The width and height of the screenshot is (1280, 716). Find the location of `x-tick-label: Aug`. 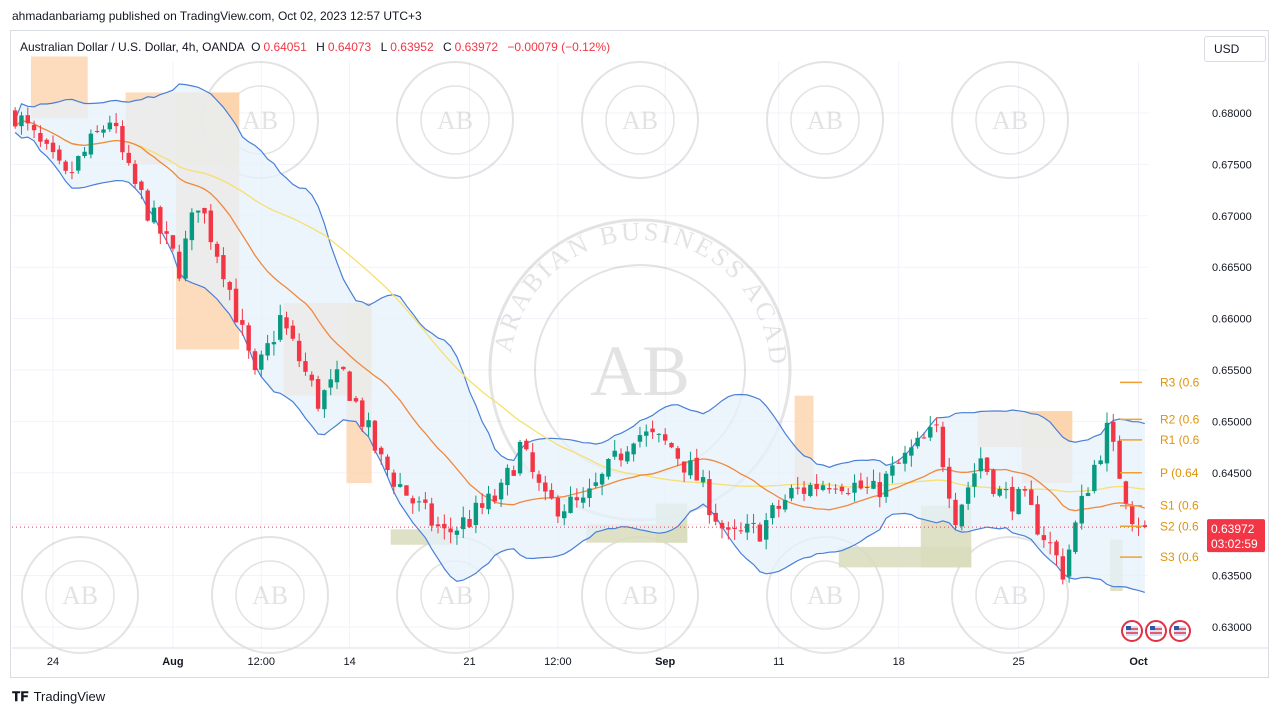

x-tick-label: Aug is located at coordinates (172, 662).